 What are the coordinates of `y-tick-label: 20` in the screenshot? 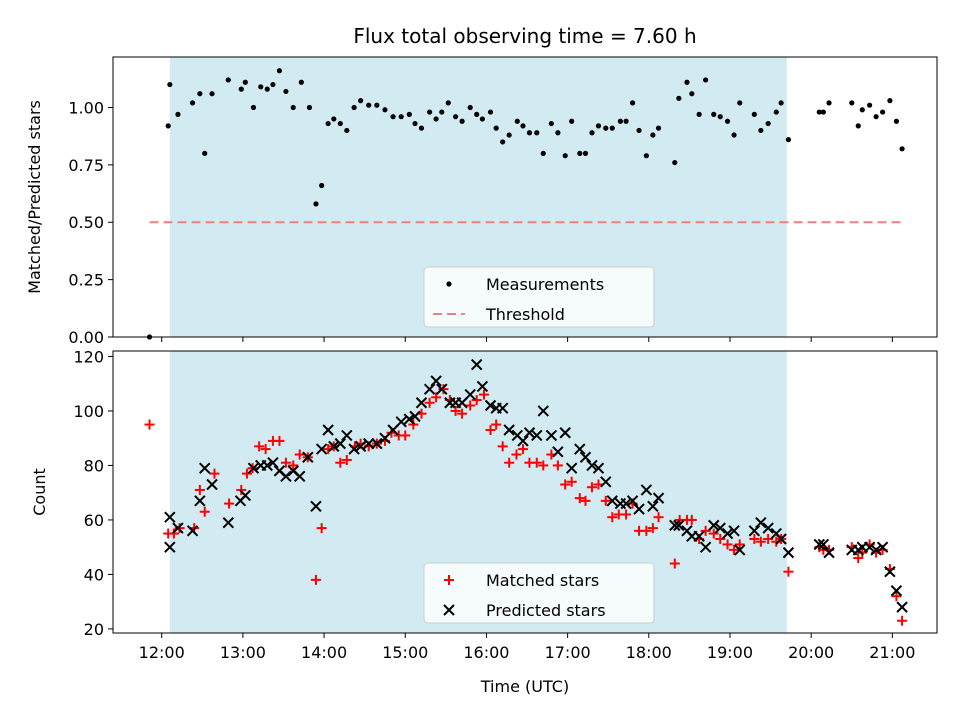 It's located at (94, 629).